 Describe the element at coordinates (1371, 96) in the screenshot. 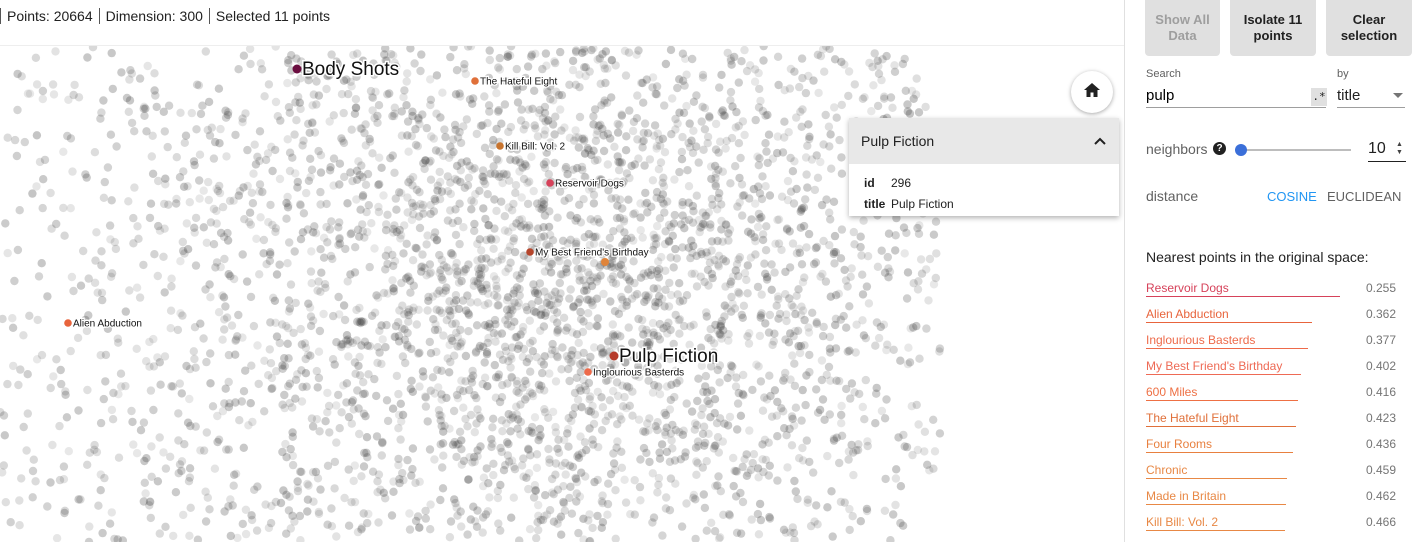

I see `search-by-select: title` at that location.